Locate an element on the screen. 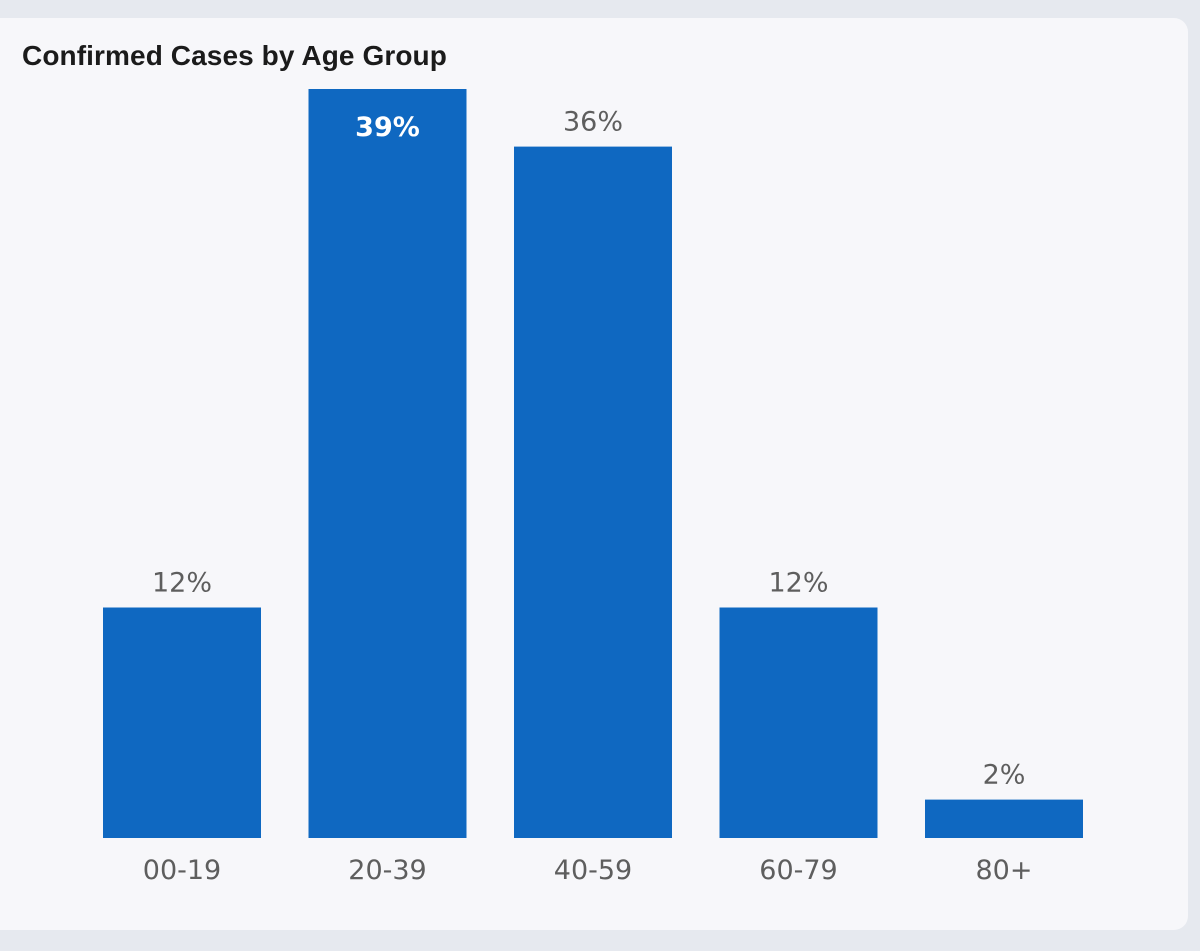 The height and width of the screenshot is (951, 1200). x-tick-label-60-79: 60-79 is located at coordinates (798, 870).